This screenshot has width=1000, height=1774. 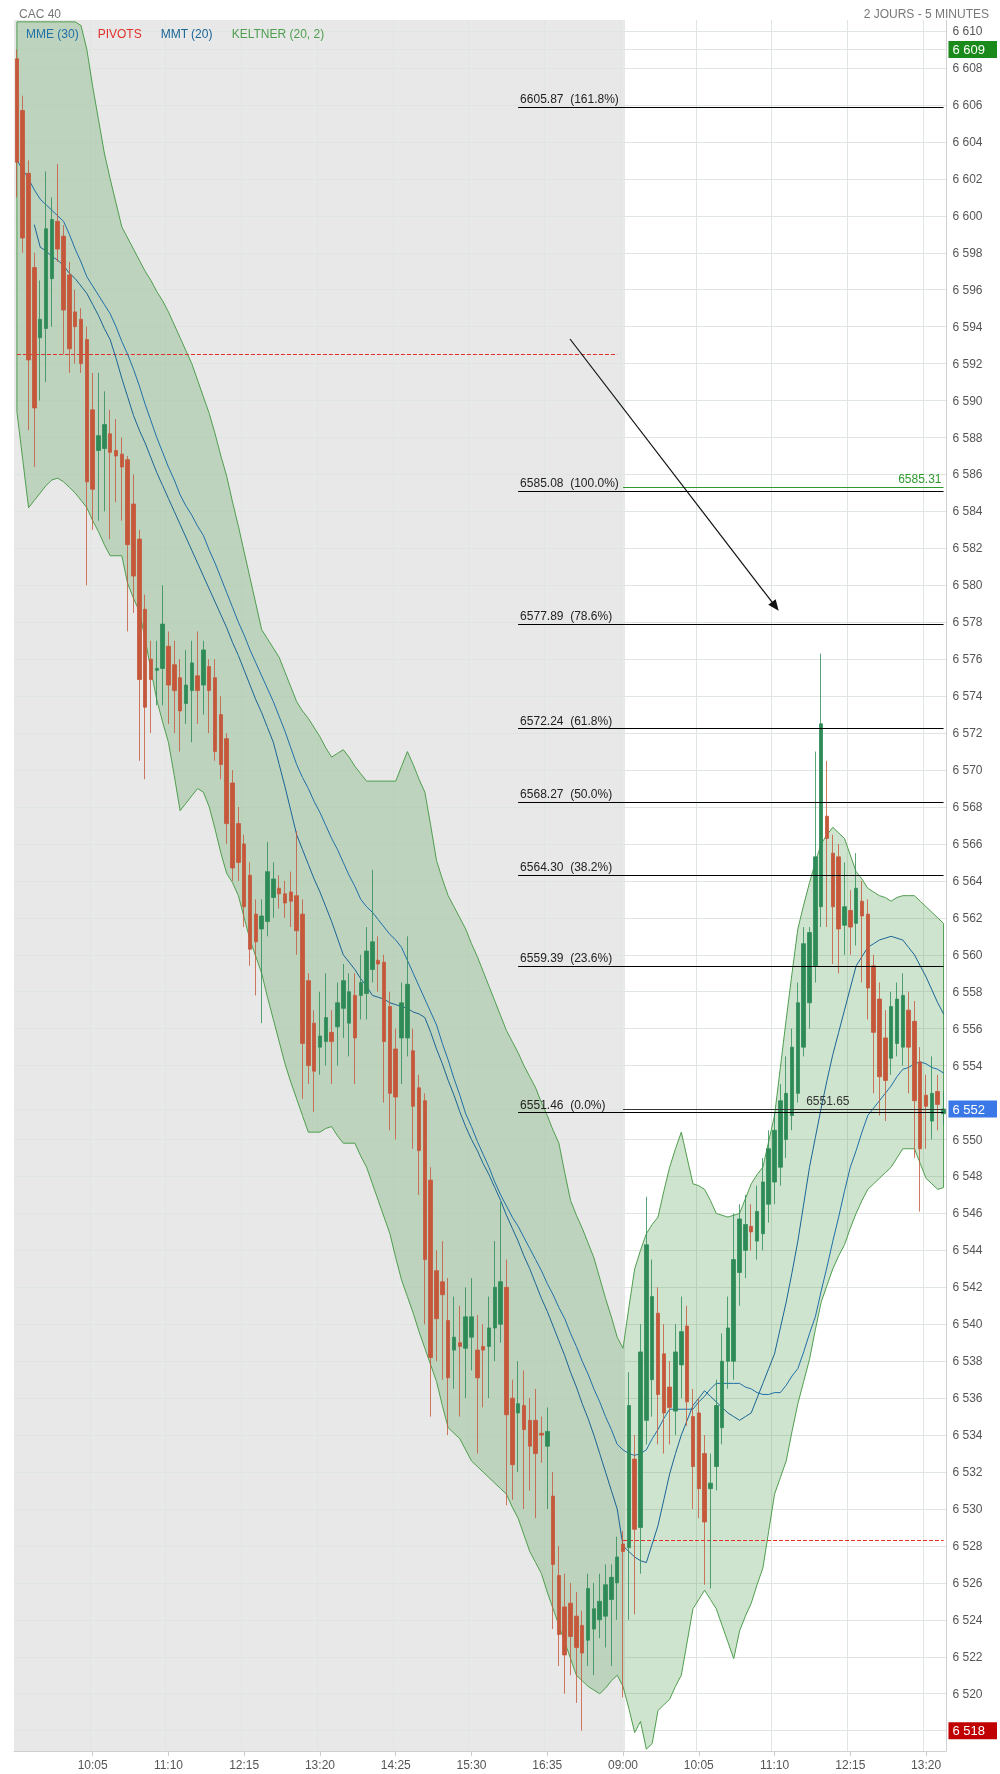 What do you see at coordinates (699, 1765) in the screenshot?
I see `x-tick-label: 10:05` at bounding box center [699, 1765].